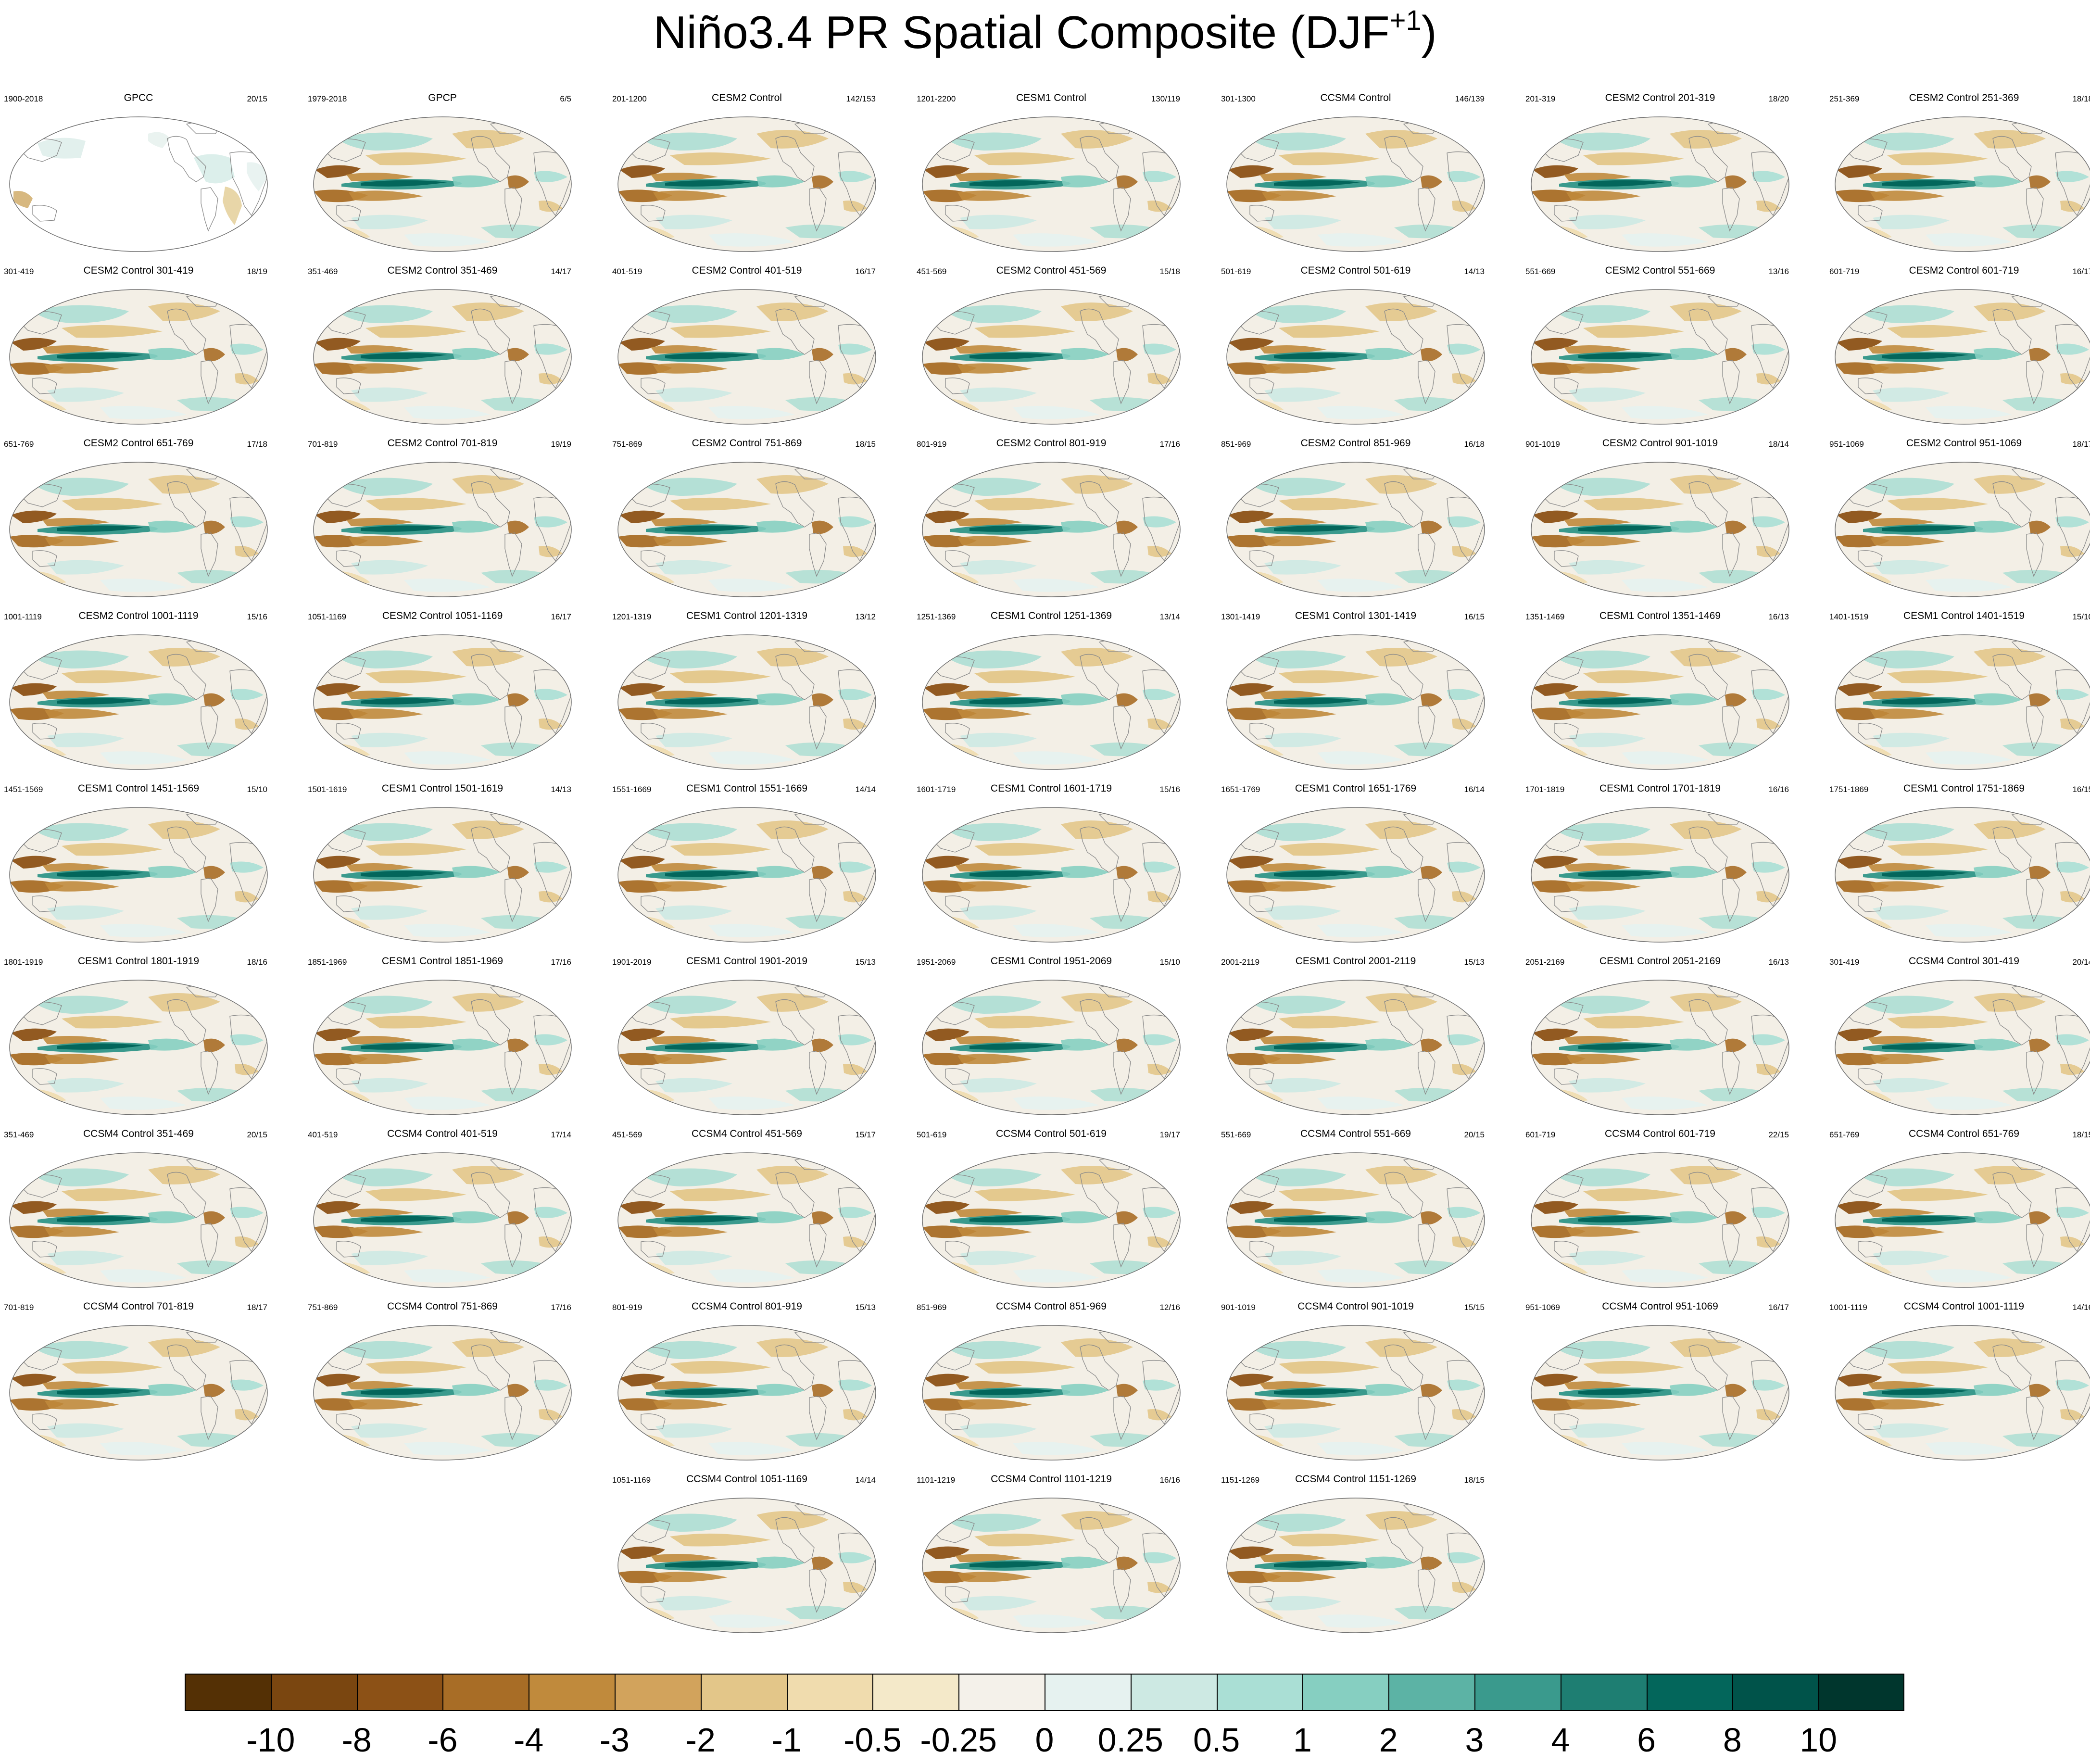 This screenshot has width=2090, height=1764. I want to click on panel-year-range: 1601-1719, so click(936, 790).